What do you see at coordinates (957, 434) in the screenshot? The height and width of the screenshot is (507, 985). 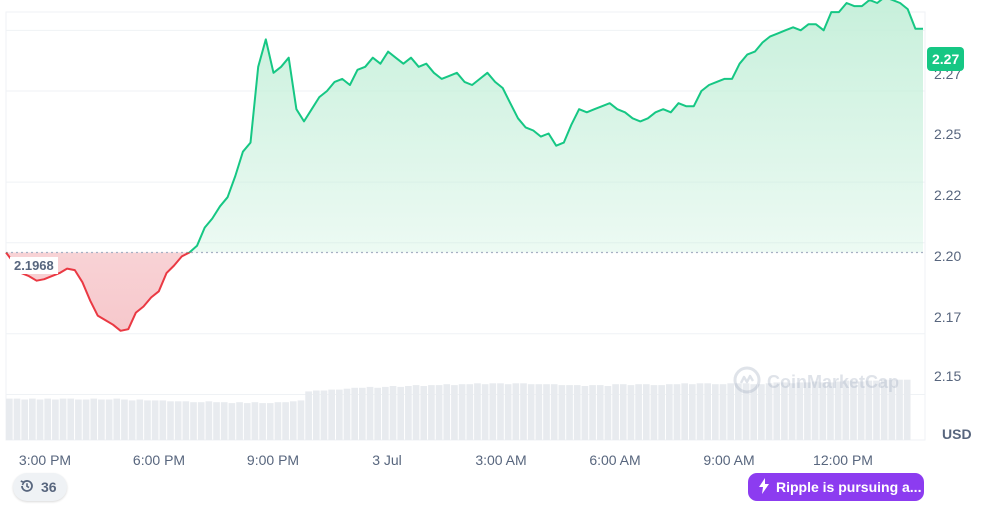 I see `currency-unit-label: USD` at bounding box center [957, 434].